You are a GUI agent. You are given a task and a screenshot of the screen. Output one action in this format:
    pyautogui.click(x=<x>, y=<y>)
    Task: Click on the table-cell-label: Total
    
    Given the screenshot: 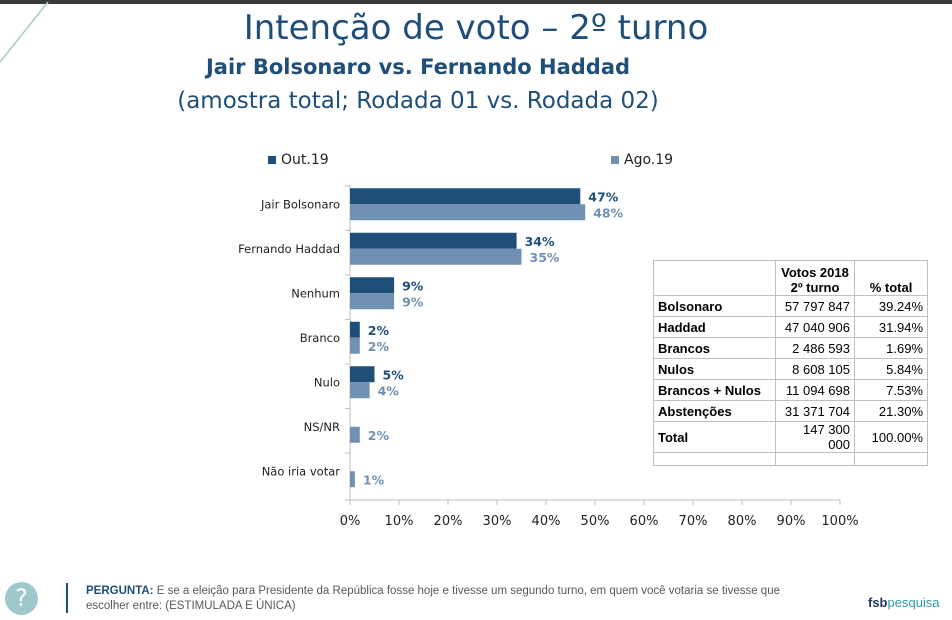 What is the action you would take?
    pyautogui.click(x=714, y=437)
    